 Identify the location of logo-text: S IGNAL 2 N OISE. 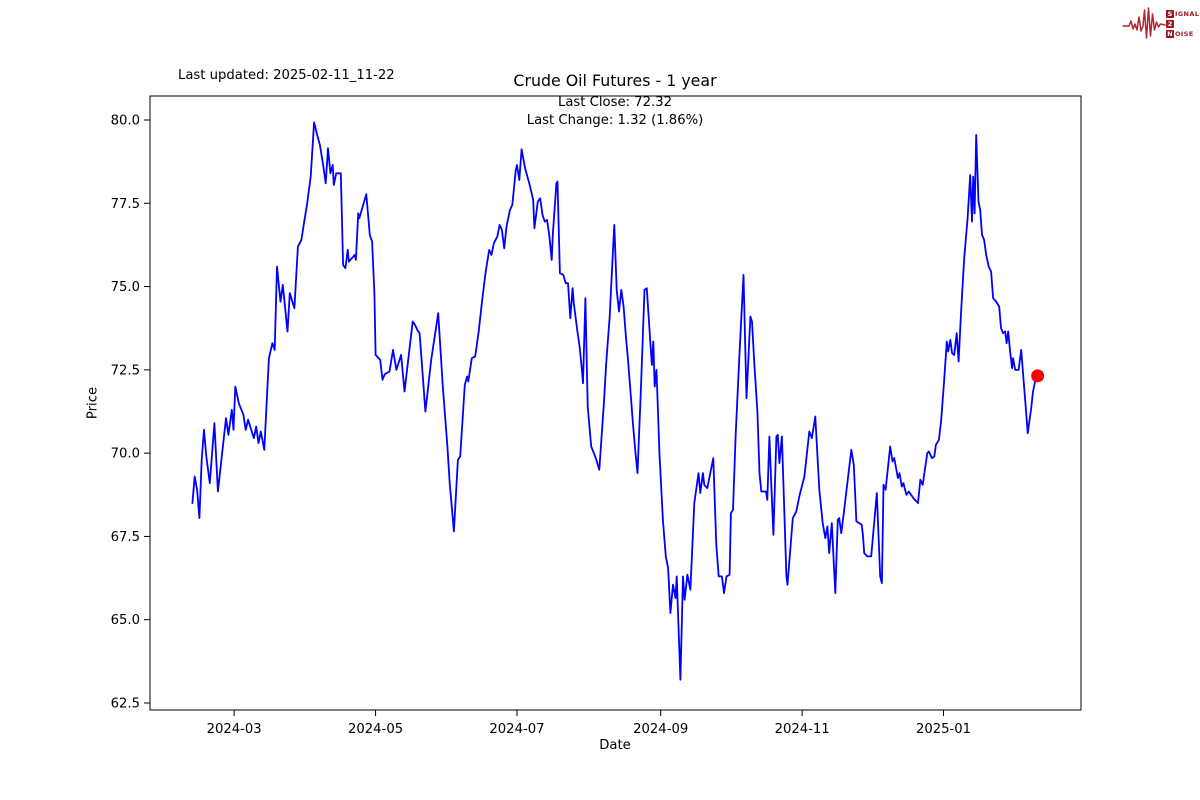
(1182, 24).